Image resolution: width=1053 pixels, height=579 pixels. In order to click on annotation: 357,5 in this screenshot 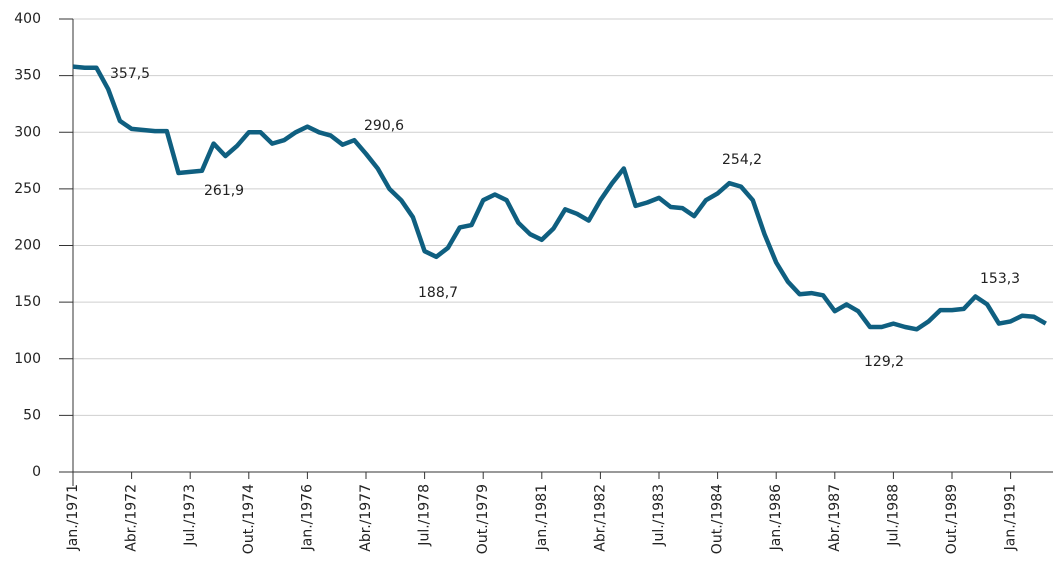, I will do `click(130, 74)`.